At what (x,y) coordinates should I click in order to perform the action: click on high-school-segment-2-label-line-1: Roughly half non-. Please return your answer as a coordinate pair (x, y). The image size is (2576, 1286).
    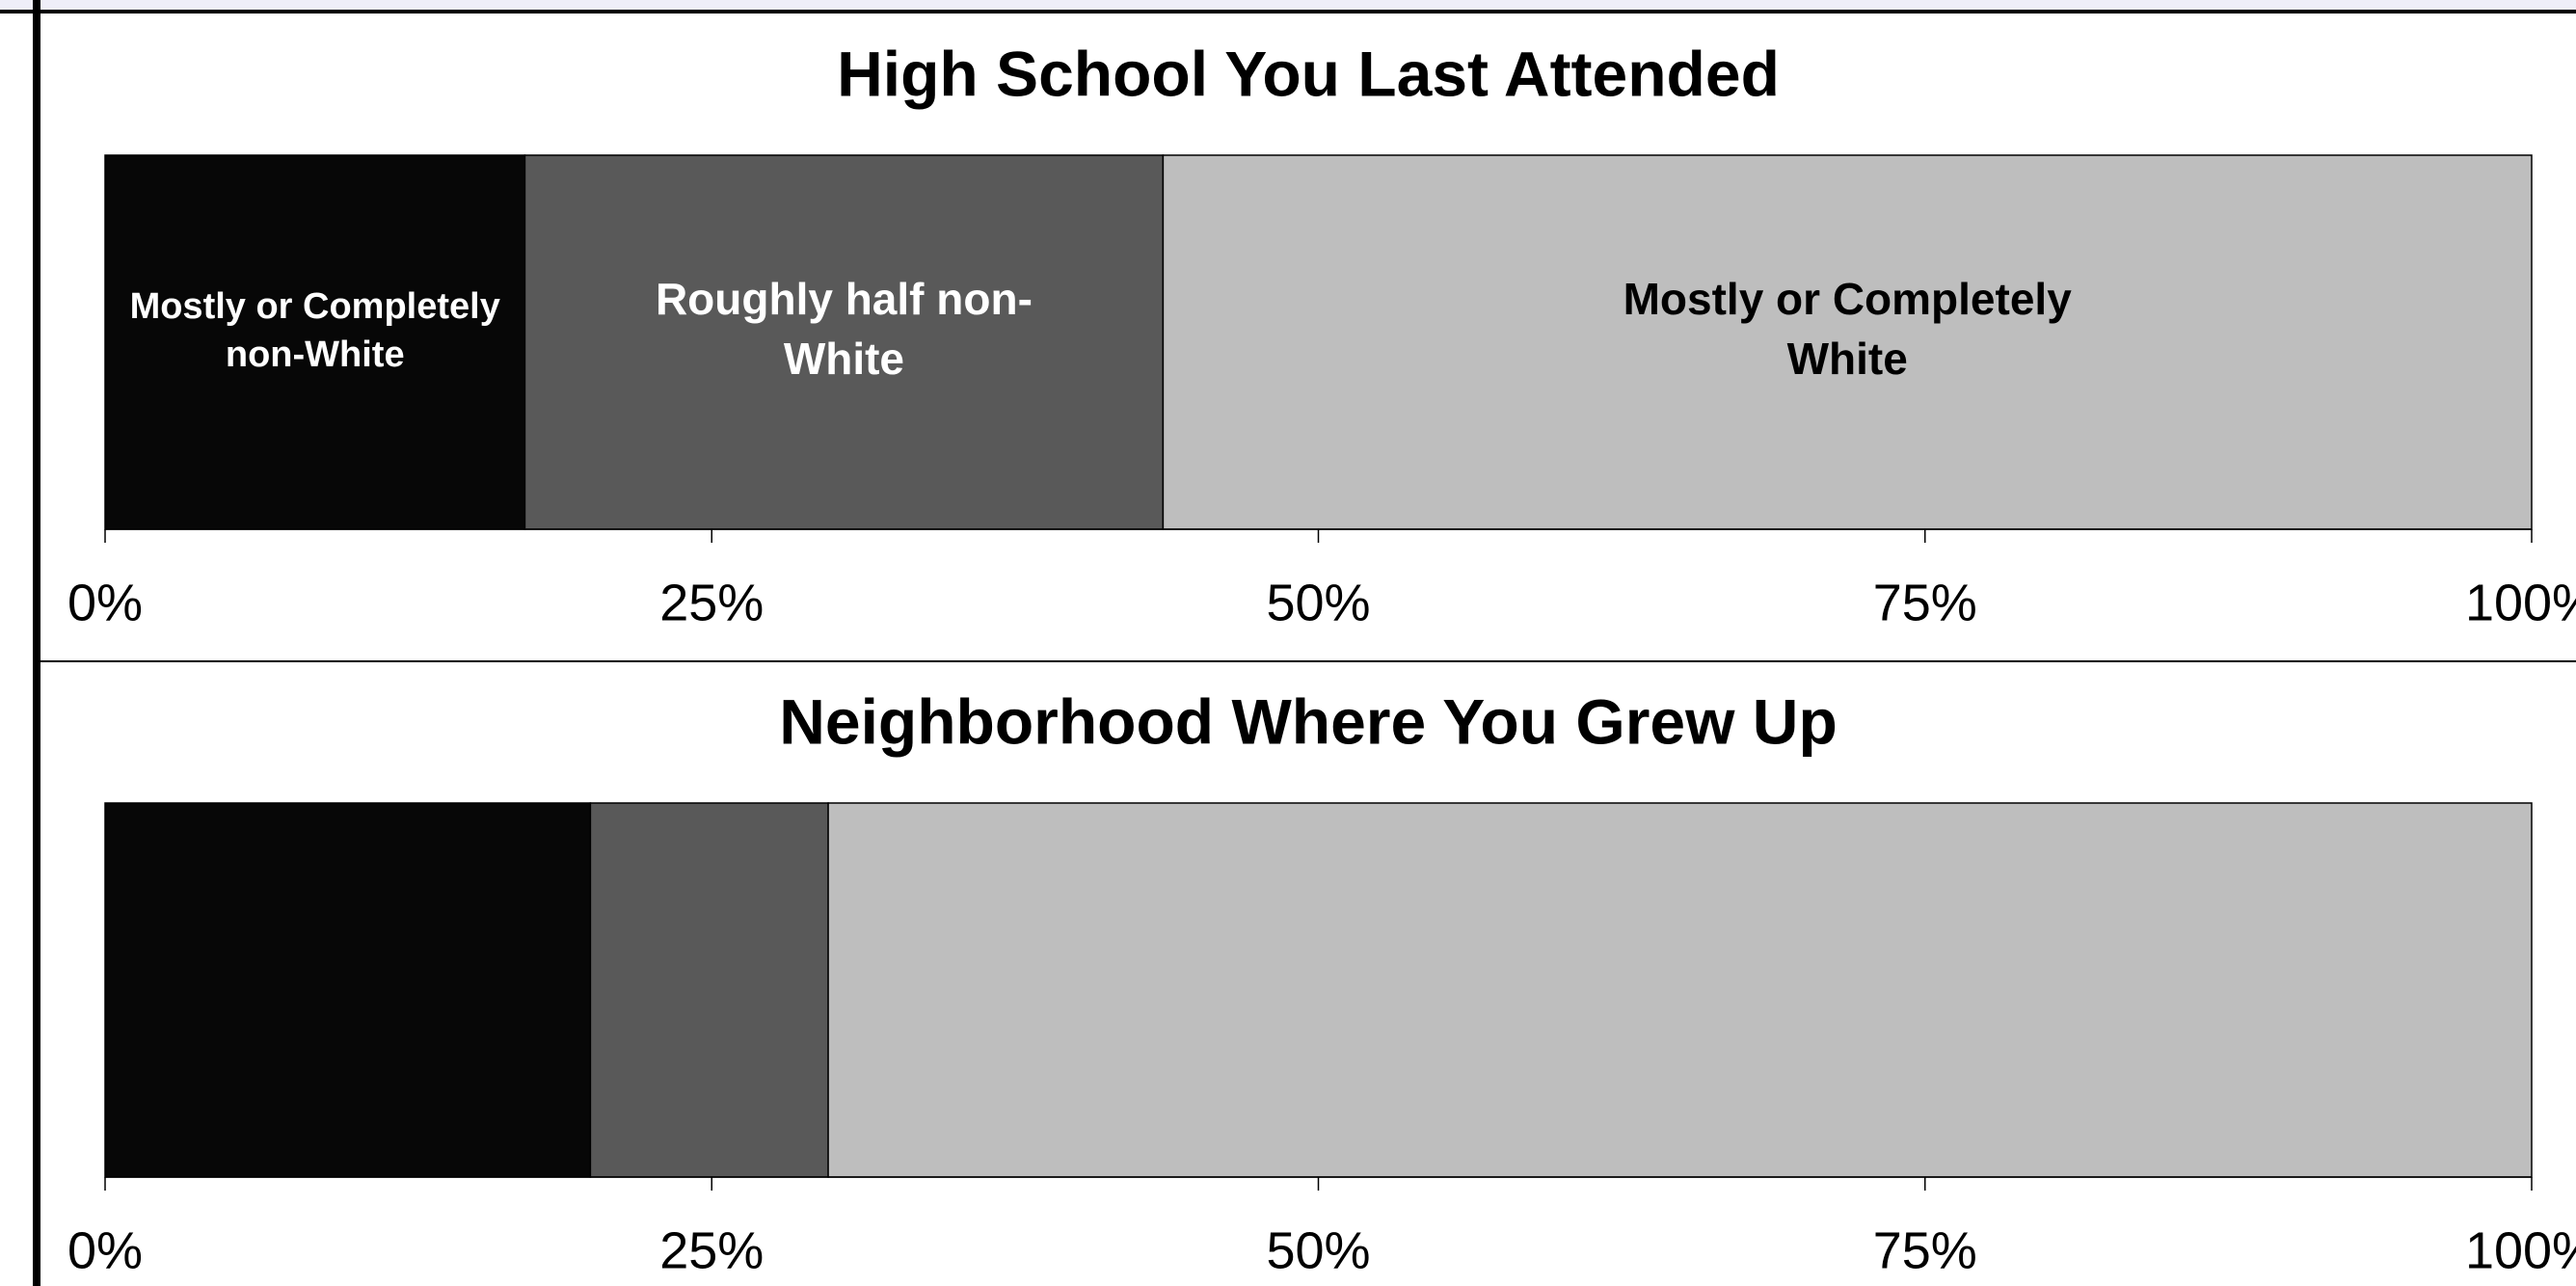
    Looking at the image, I should click on (845, 299).